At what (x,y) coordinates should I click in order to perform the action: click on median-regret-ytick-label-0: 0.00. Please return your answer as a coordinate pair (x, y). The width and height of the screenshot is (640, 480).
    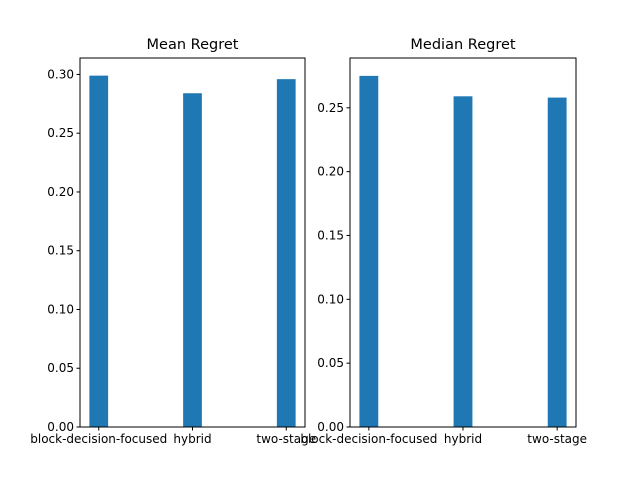
    Looking at the image, I should click on (330, 427).